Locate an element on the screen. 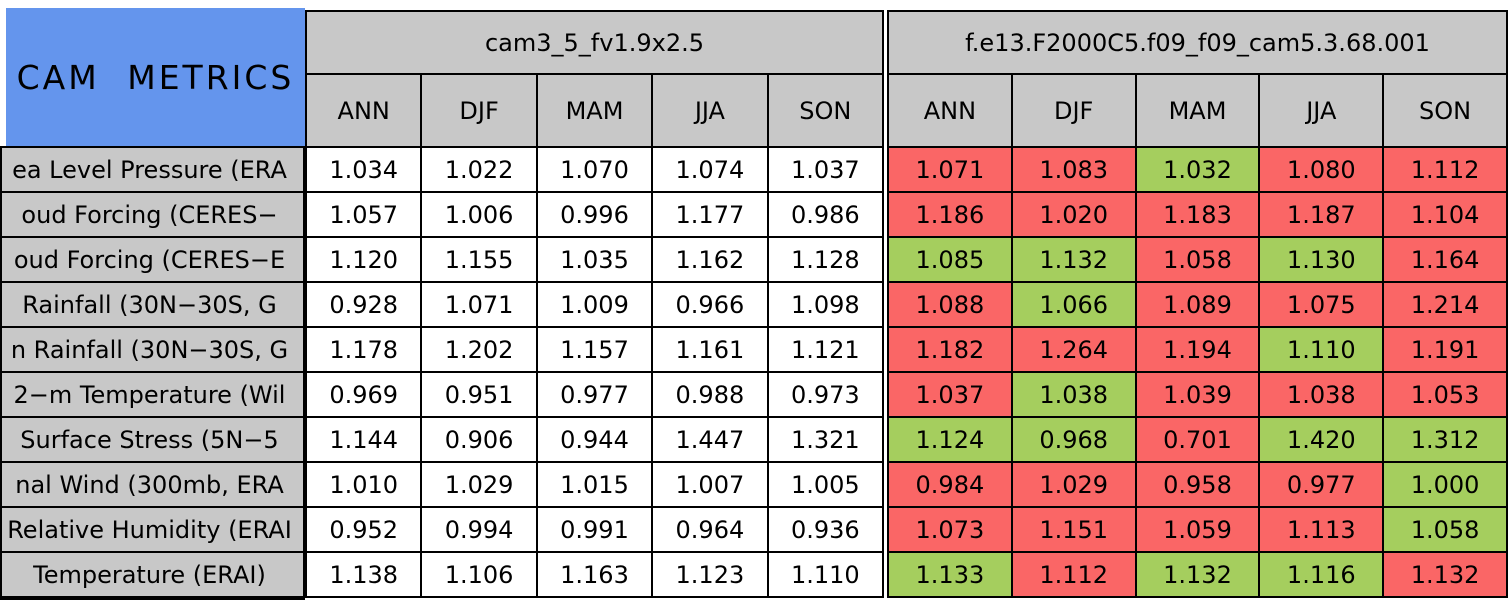 This screenshot has height=611, width=1510. metric-value-cell: 1.032 is located at coordinates (1197, 169).